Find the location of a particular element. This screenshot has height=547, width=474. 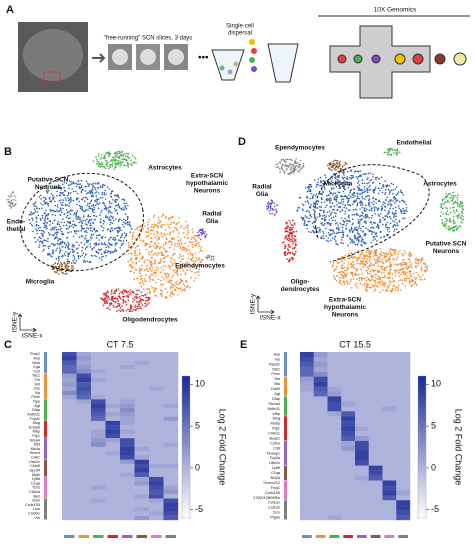

tube is located at coordinates (228, 65).